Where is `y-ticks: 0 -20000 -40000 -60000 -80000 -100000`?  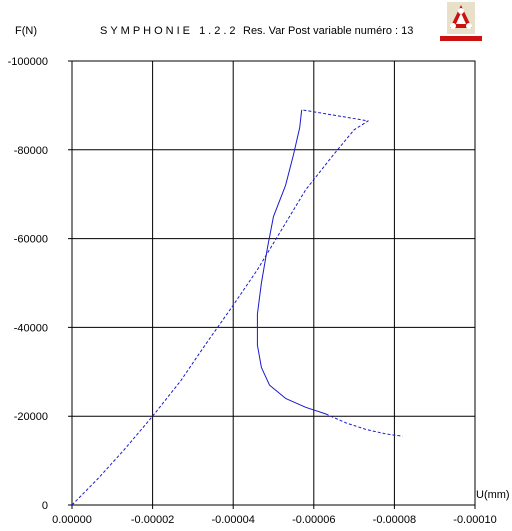
y-ticks: 0 -20000 -40000 -60000 -80000 -100000 is located at coordinates (28, 284).